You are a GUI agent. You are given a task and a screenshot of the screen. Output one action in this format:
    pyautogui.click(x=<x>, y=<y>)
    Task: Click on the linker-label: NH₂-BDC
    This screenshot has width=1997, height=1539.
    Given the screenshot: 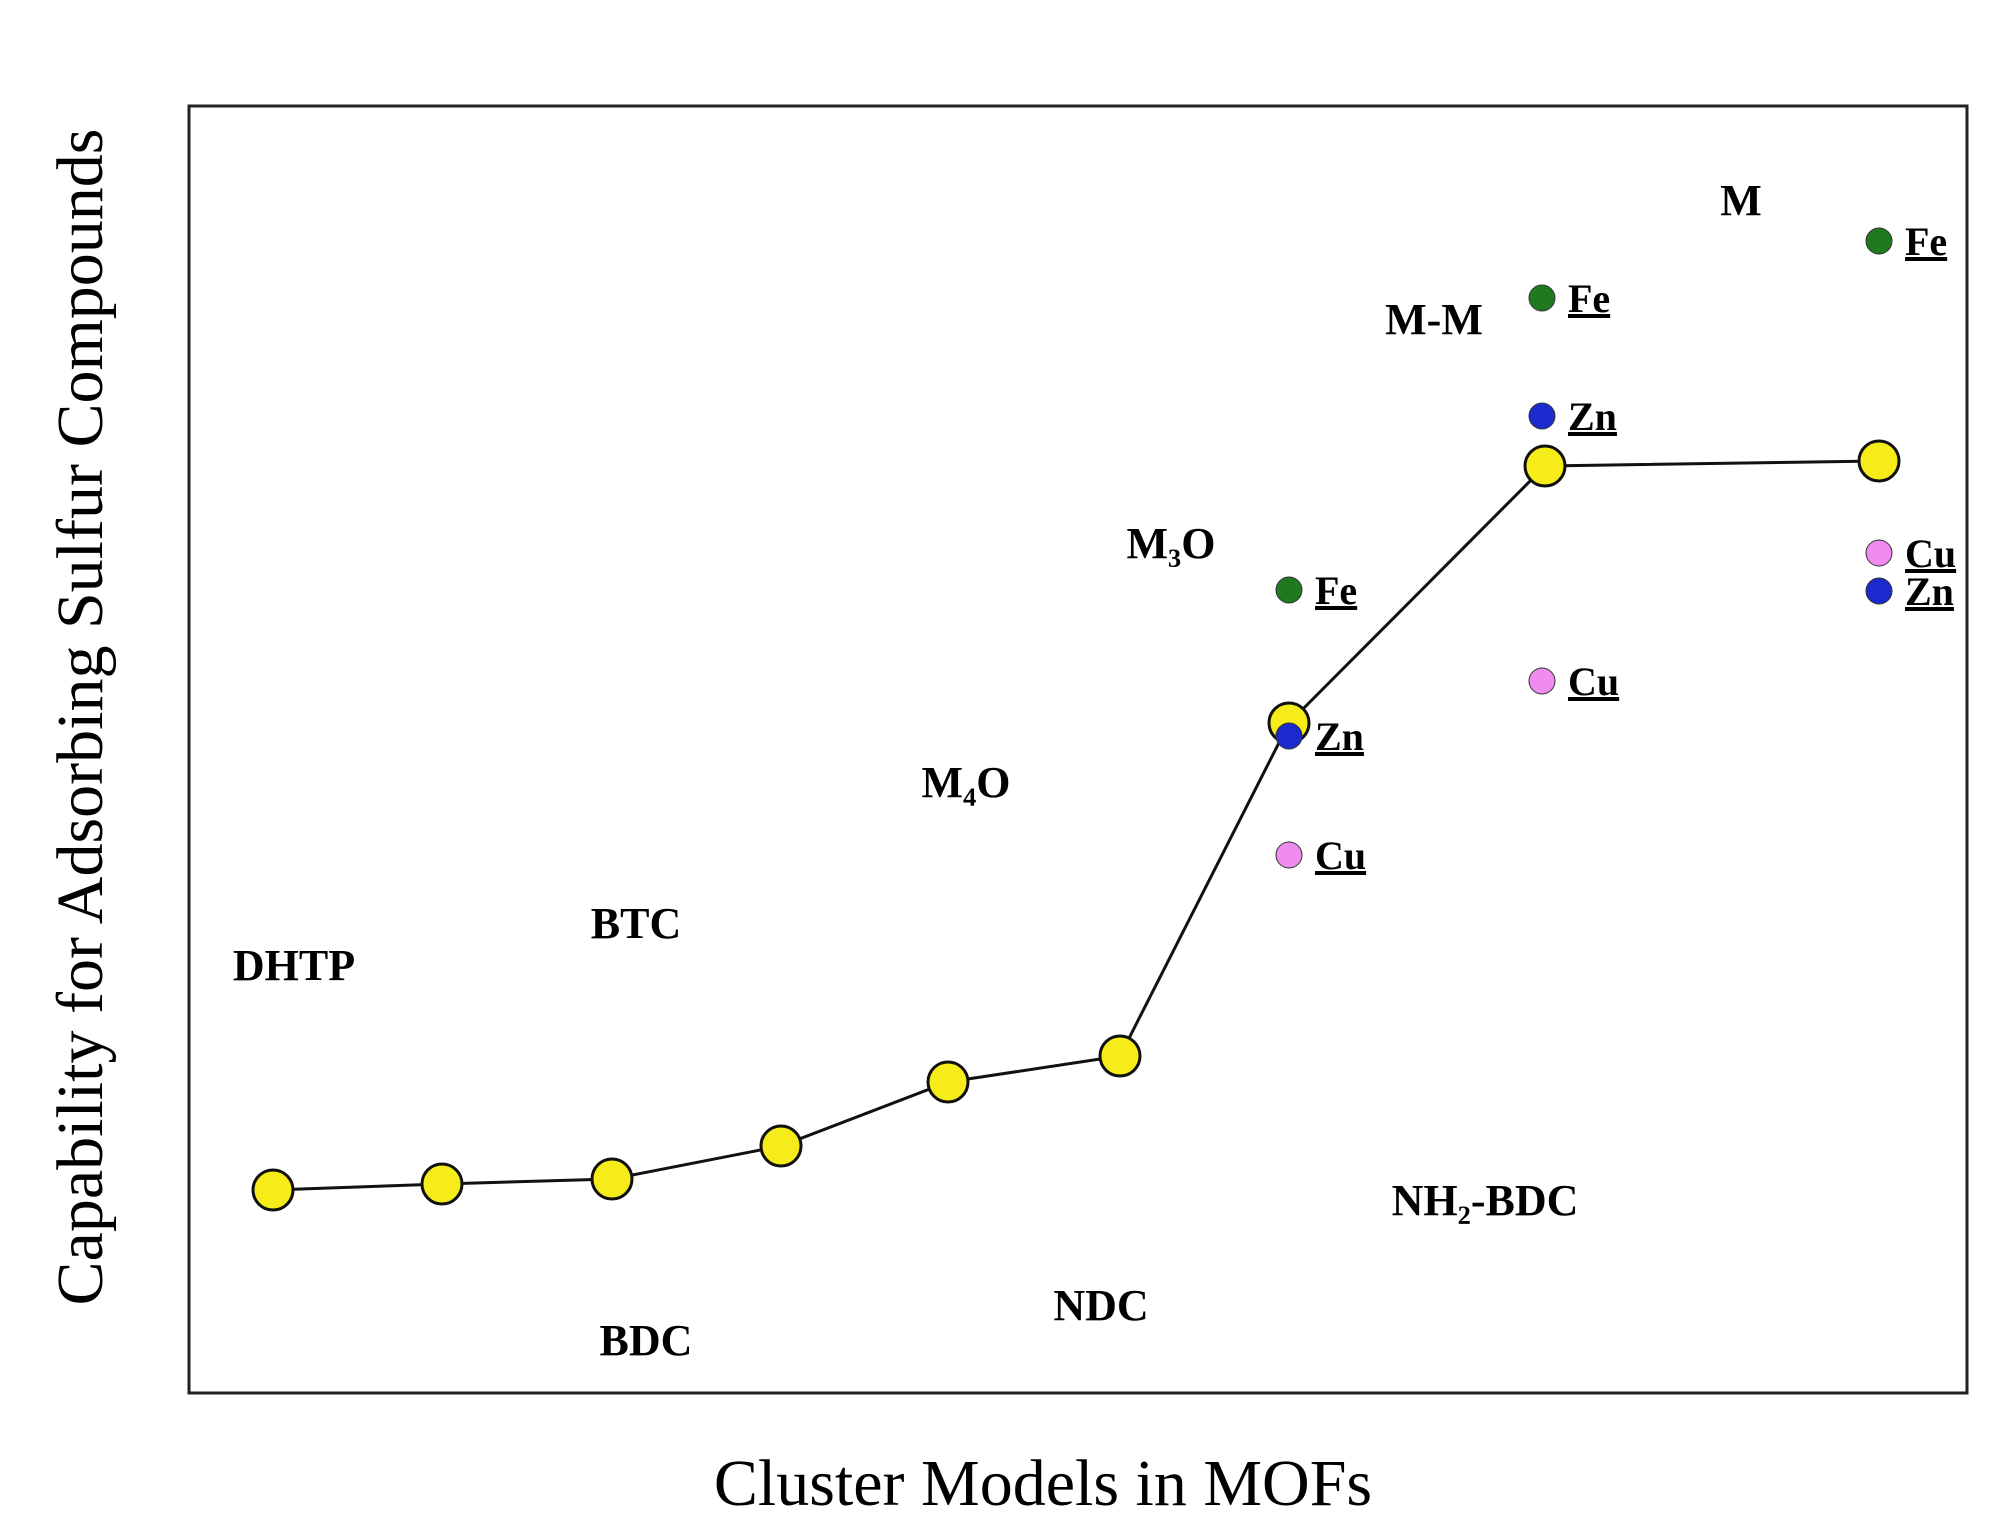 What is the action you would take?
    pyautogui.click(x=1485, y=1200)
    